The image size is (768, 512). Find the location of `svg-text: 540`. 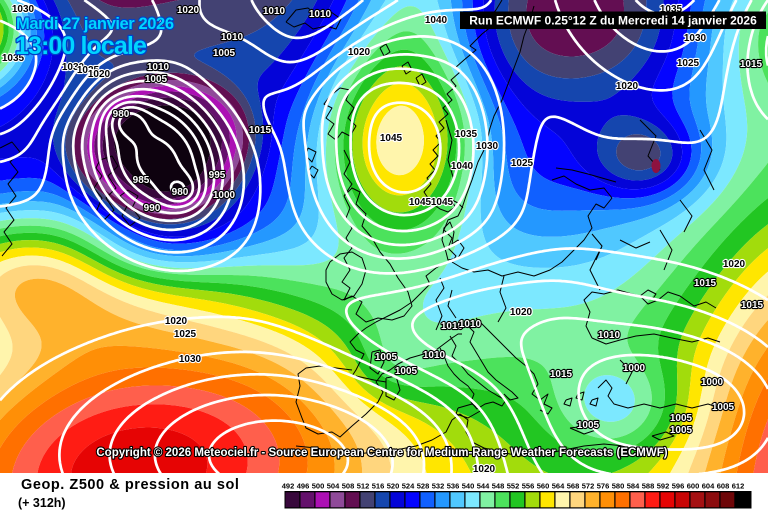

svg-text: 540 is located at coordinates (468, 486).